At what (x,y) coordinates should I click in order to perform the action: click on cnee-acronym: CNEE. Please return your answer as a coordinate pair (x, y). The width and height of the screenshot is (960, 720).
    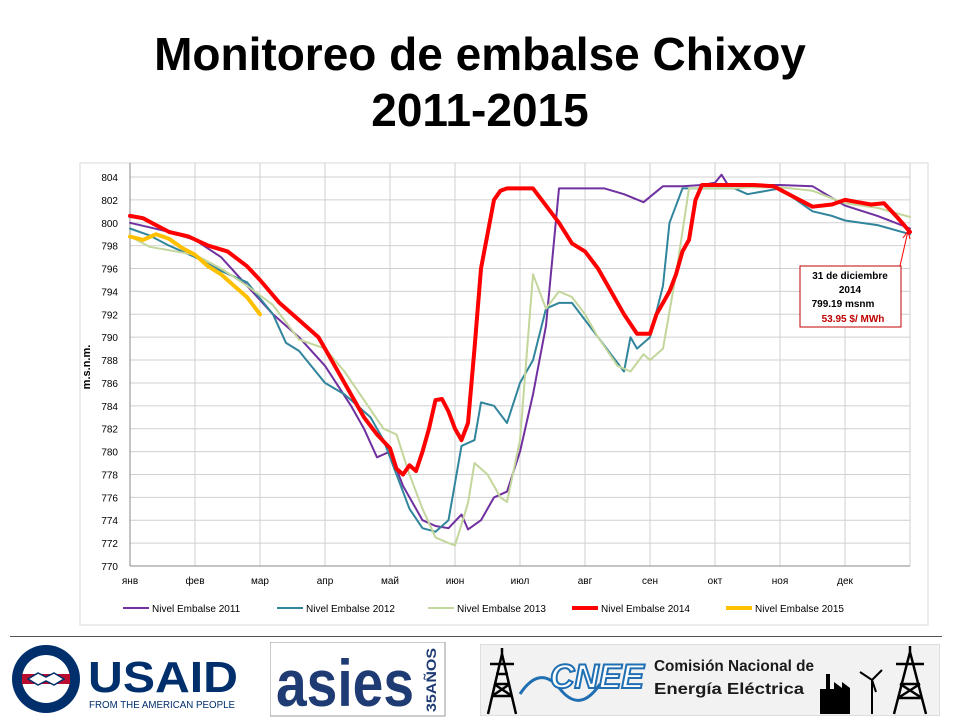
    Looking at the image, I should click on (597, 677).